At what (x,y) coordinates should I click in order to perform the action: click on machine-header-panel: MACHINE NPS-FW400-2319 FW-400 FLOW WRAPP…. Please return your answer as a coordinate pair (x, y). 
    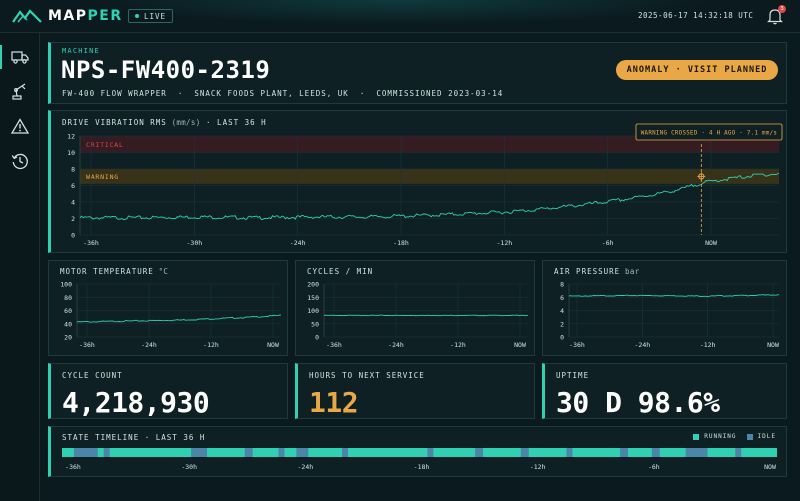
    Looking at the image, I should click on (417, 73).